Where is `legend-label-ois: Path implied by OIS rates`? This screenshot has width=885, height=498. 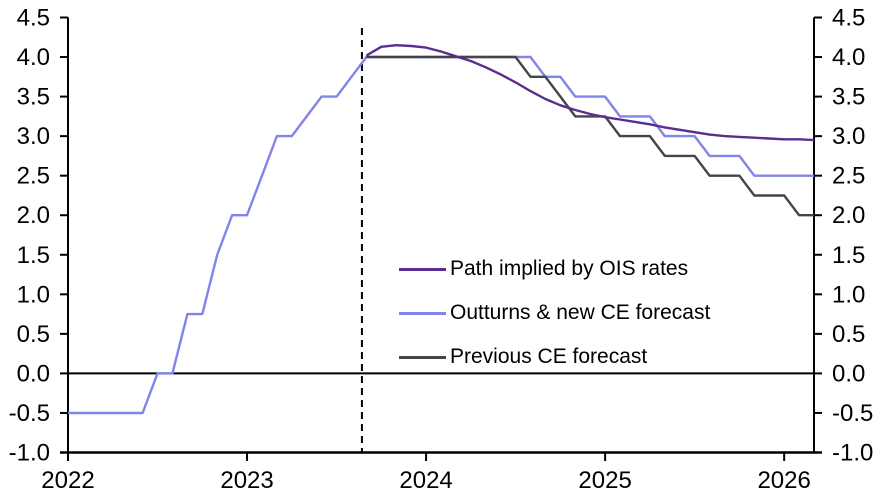 legend-label-ois: Path implied by OIS rates is located at coordinates (569, 268).